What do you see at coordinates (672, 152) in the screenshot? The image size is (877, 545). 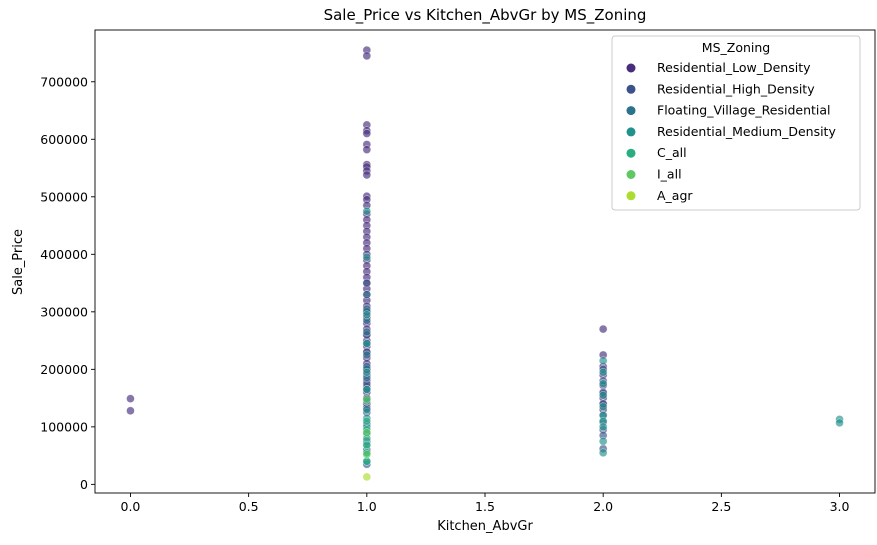 I see `legend-label: C_all` at bounding box center [672, 152].